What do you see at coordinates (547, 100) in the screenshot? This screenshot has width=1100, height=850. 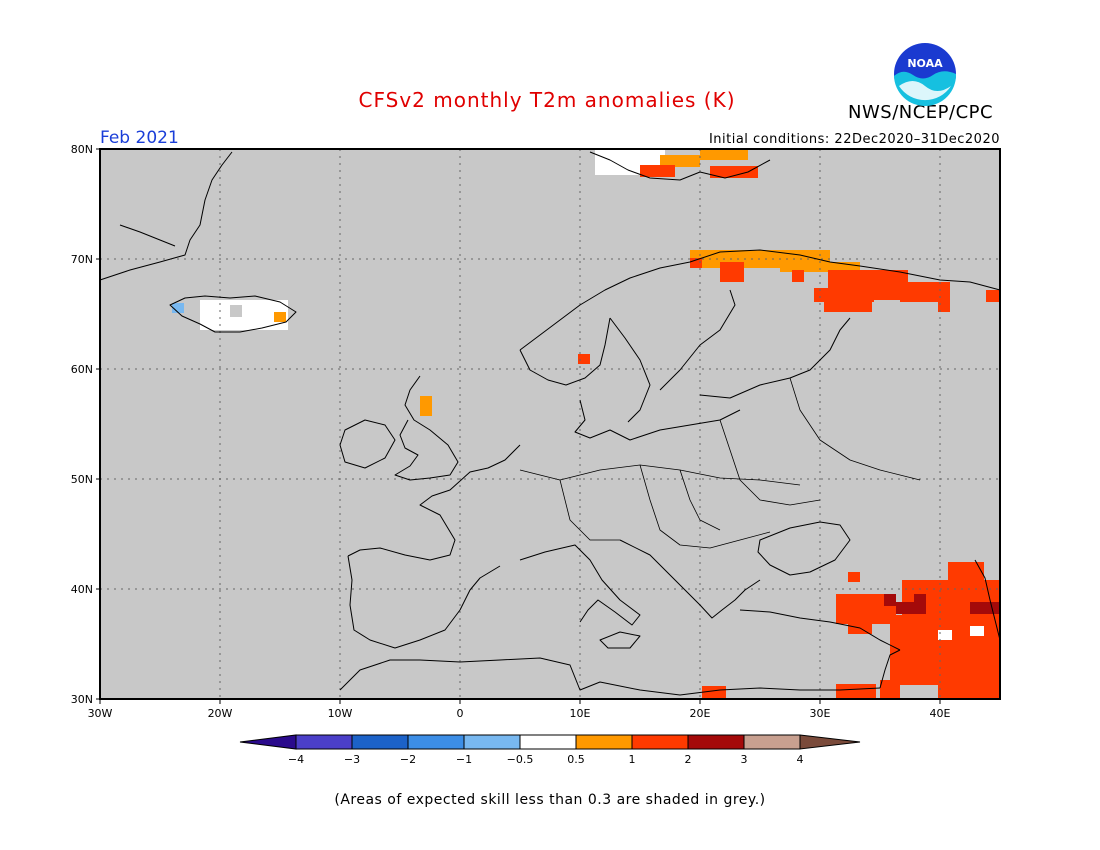 I see `chart-title: CFSv2 monthly T2m anomalies (K)` at bounding box center [547, 100].